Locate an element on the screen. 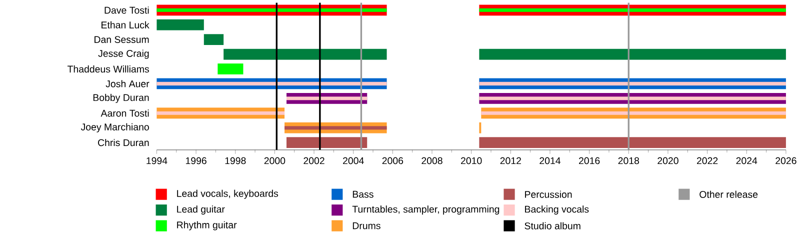 This screenshot has width=800, height=242. y-tick-label: Dan Sessum is located at coordinates (121, 39).